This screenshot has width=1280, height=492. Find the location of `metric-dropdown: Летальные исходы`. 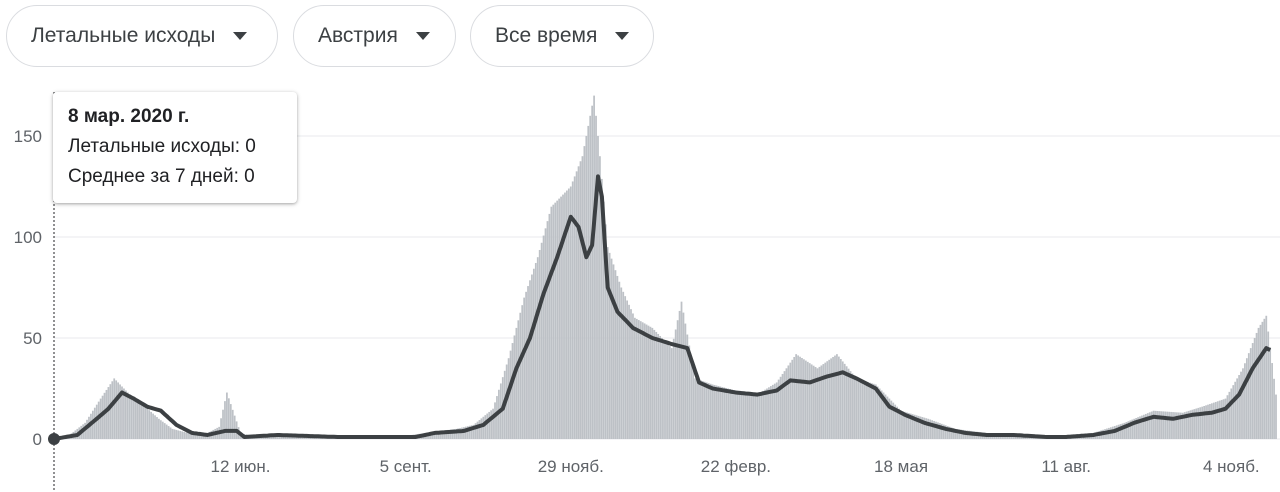

metric-dropdown: Летальные исходы is located at coordinates (142, 36).